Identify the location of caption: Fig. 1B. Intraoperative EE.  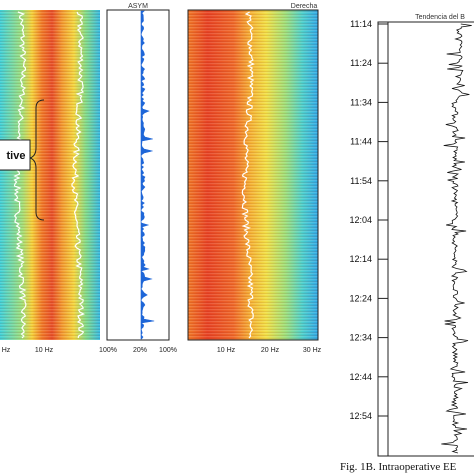
(398, 467).